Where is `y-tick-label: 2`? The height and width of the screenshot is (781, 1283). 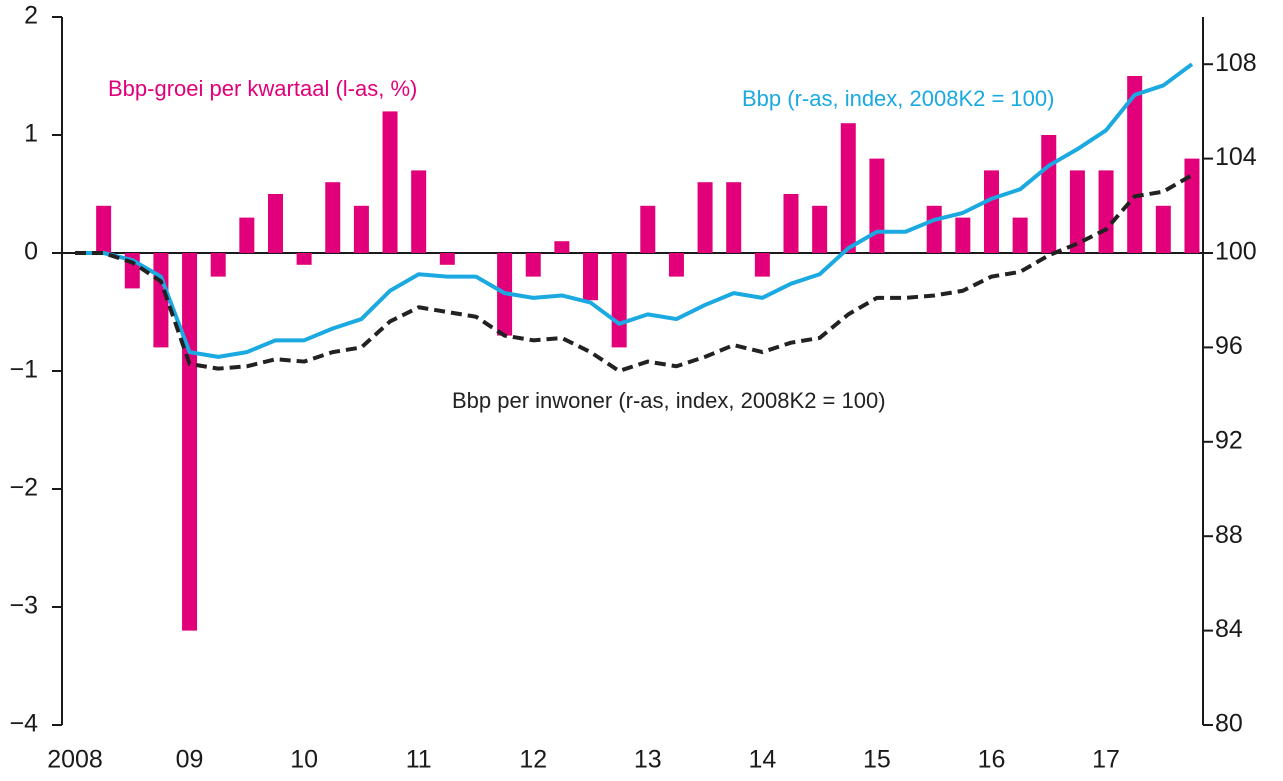
y-tick-label: 2 is located at coordinates (31, 16).